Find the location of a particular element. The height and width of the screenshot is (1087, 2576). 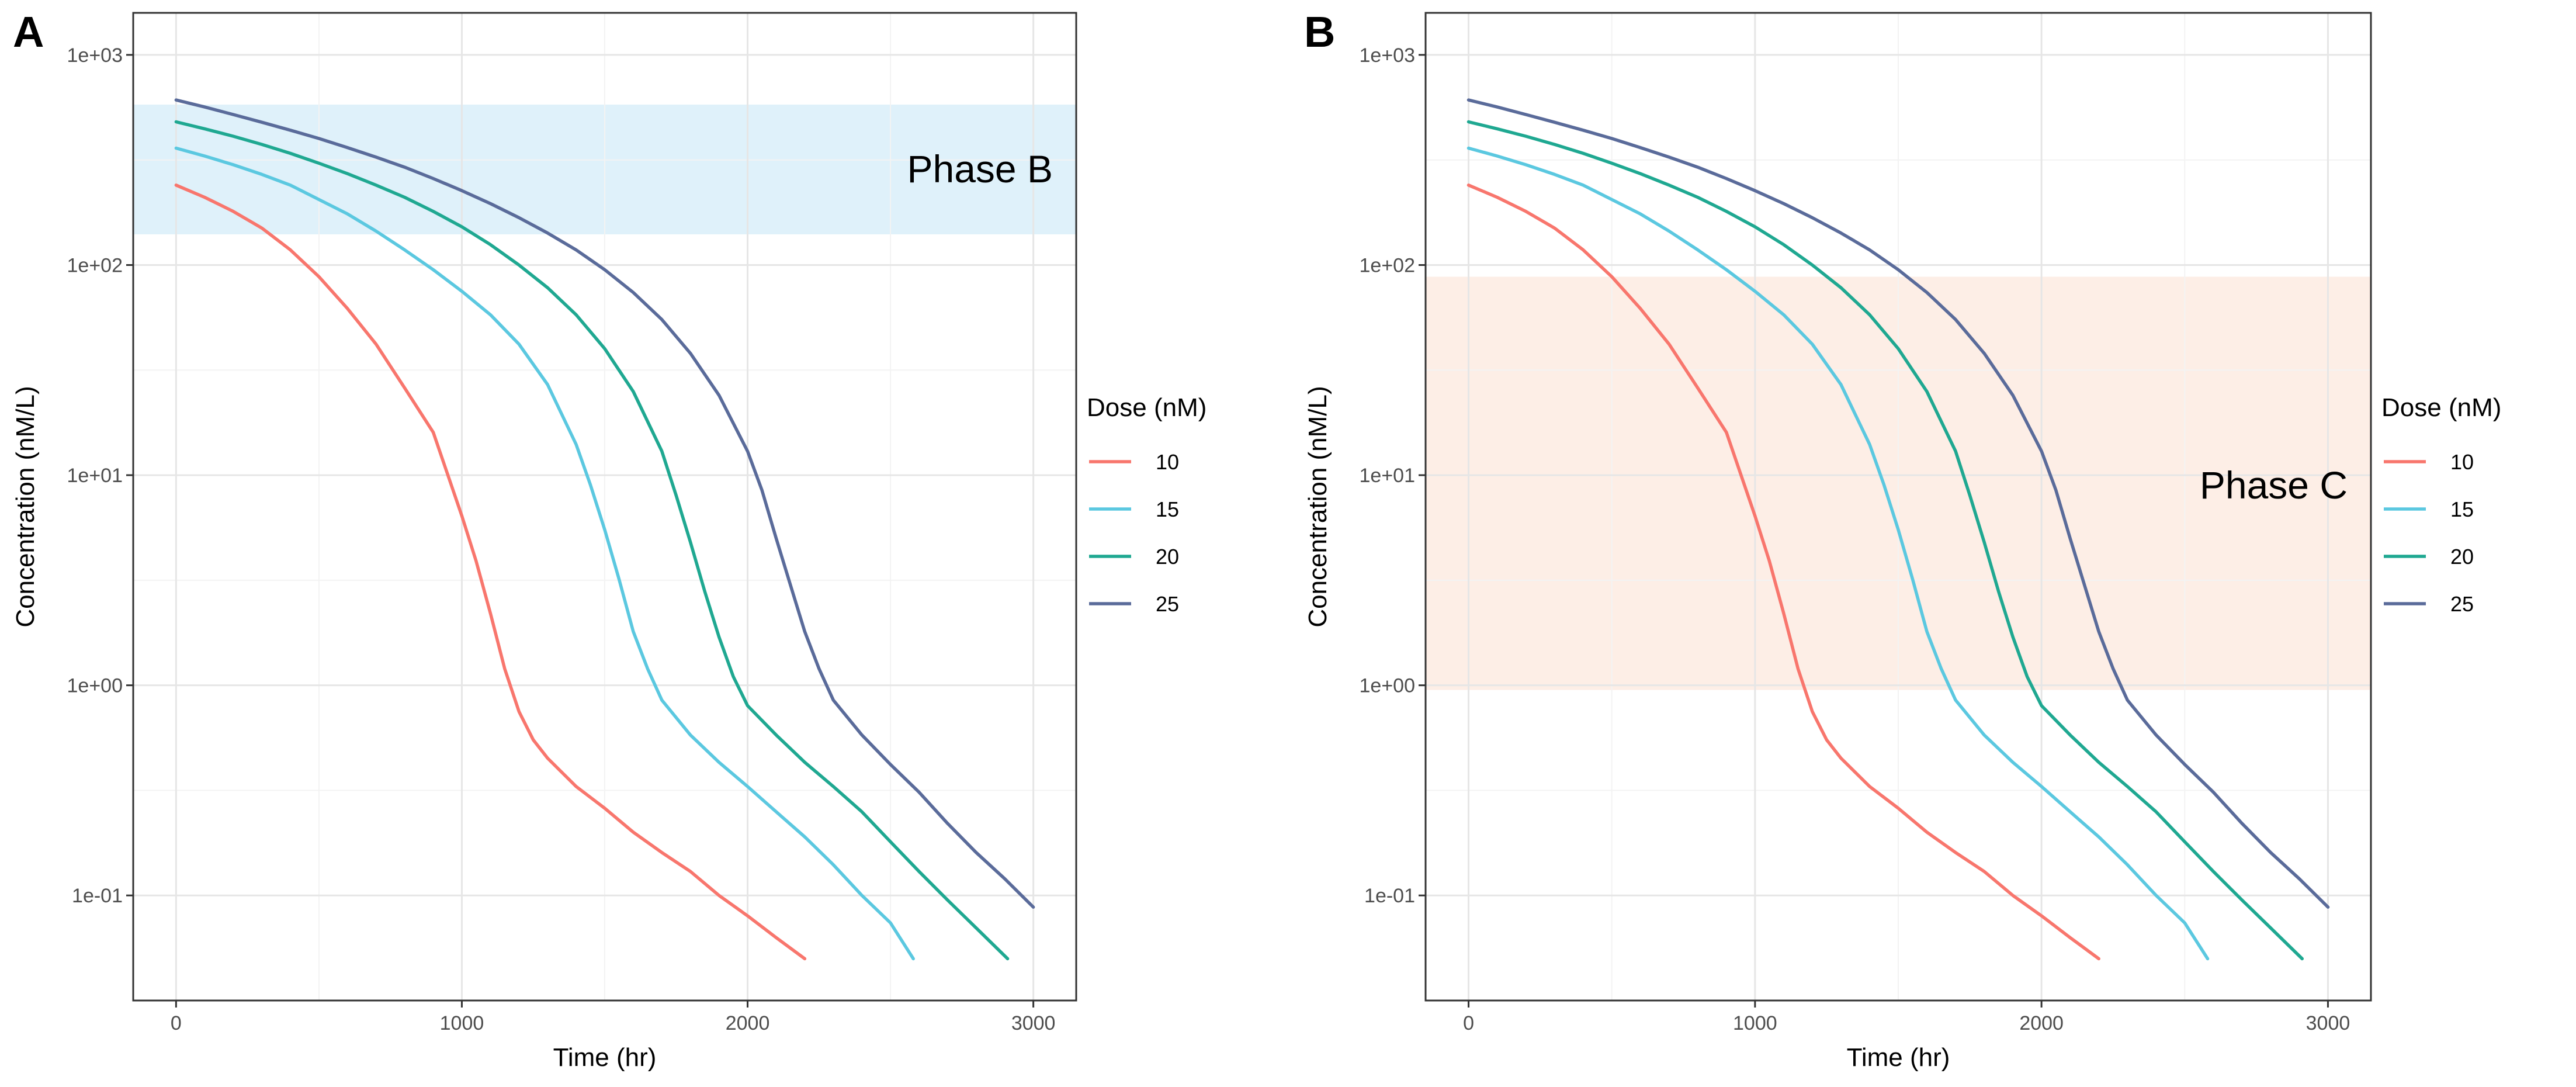

panel-letter-a: A is located at coordinates (28, 32).